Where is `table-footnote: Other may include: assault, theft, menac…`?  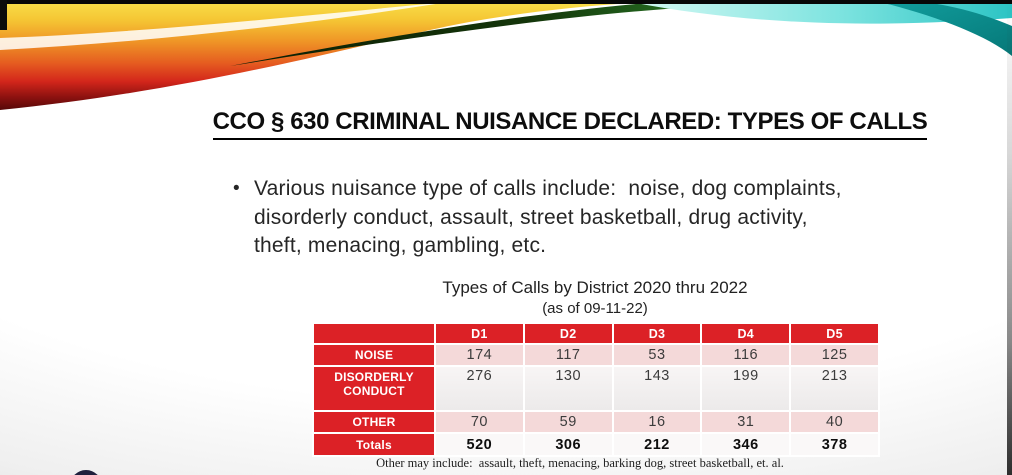 table-footnote: Other may include: assault, theft, menac… is located at coordinates (580, 463).